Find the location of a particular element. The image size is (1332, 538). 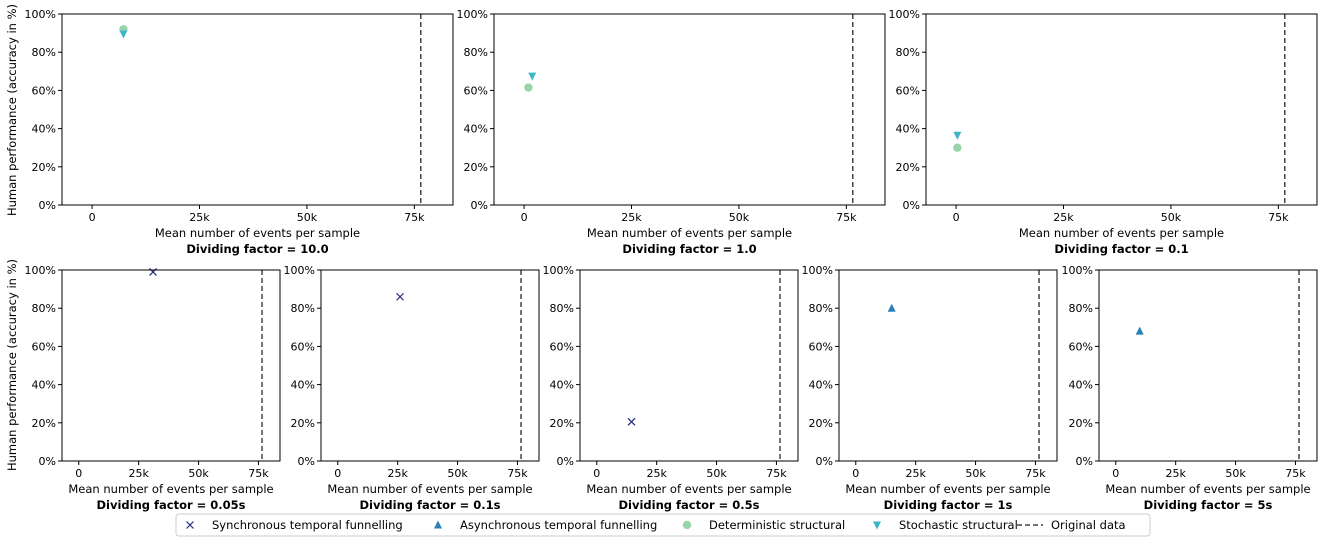

legend-item-sync: Synchronous temporal funnelling is located at coordinates (294, 525).